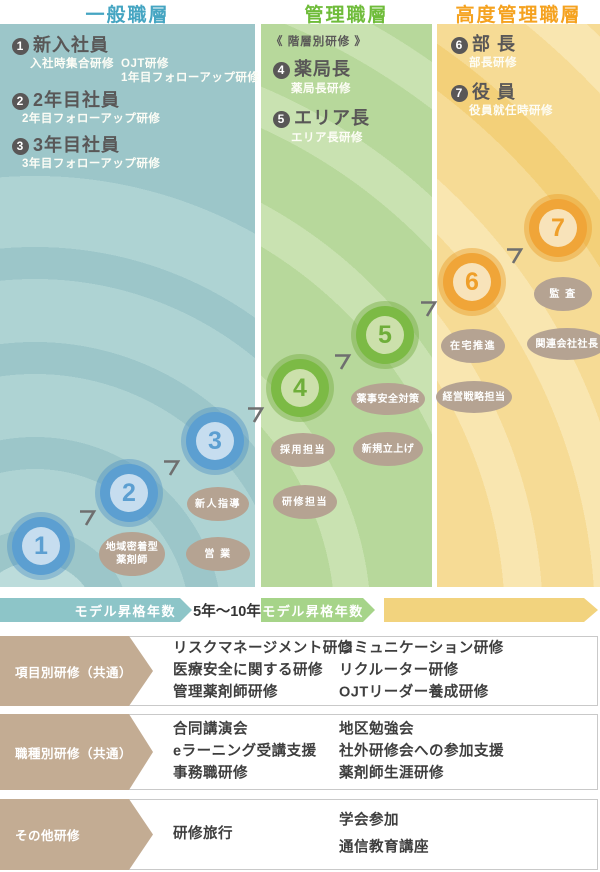  I want to click on step-circle-3: 3, so click(215, 441).